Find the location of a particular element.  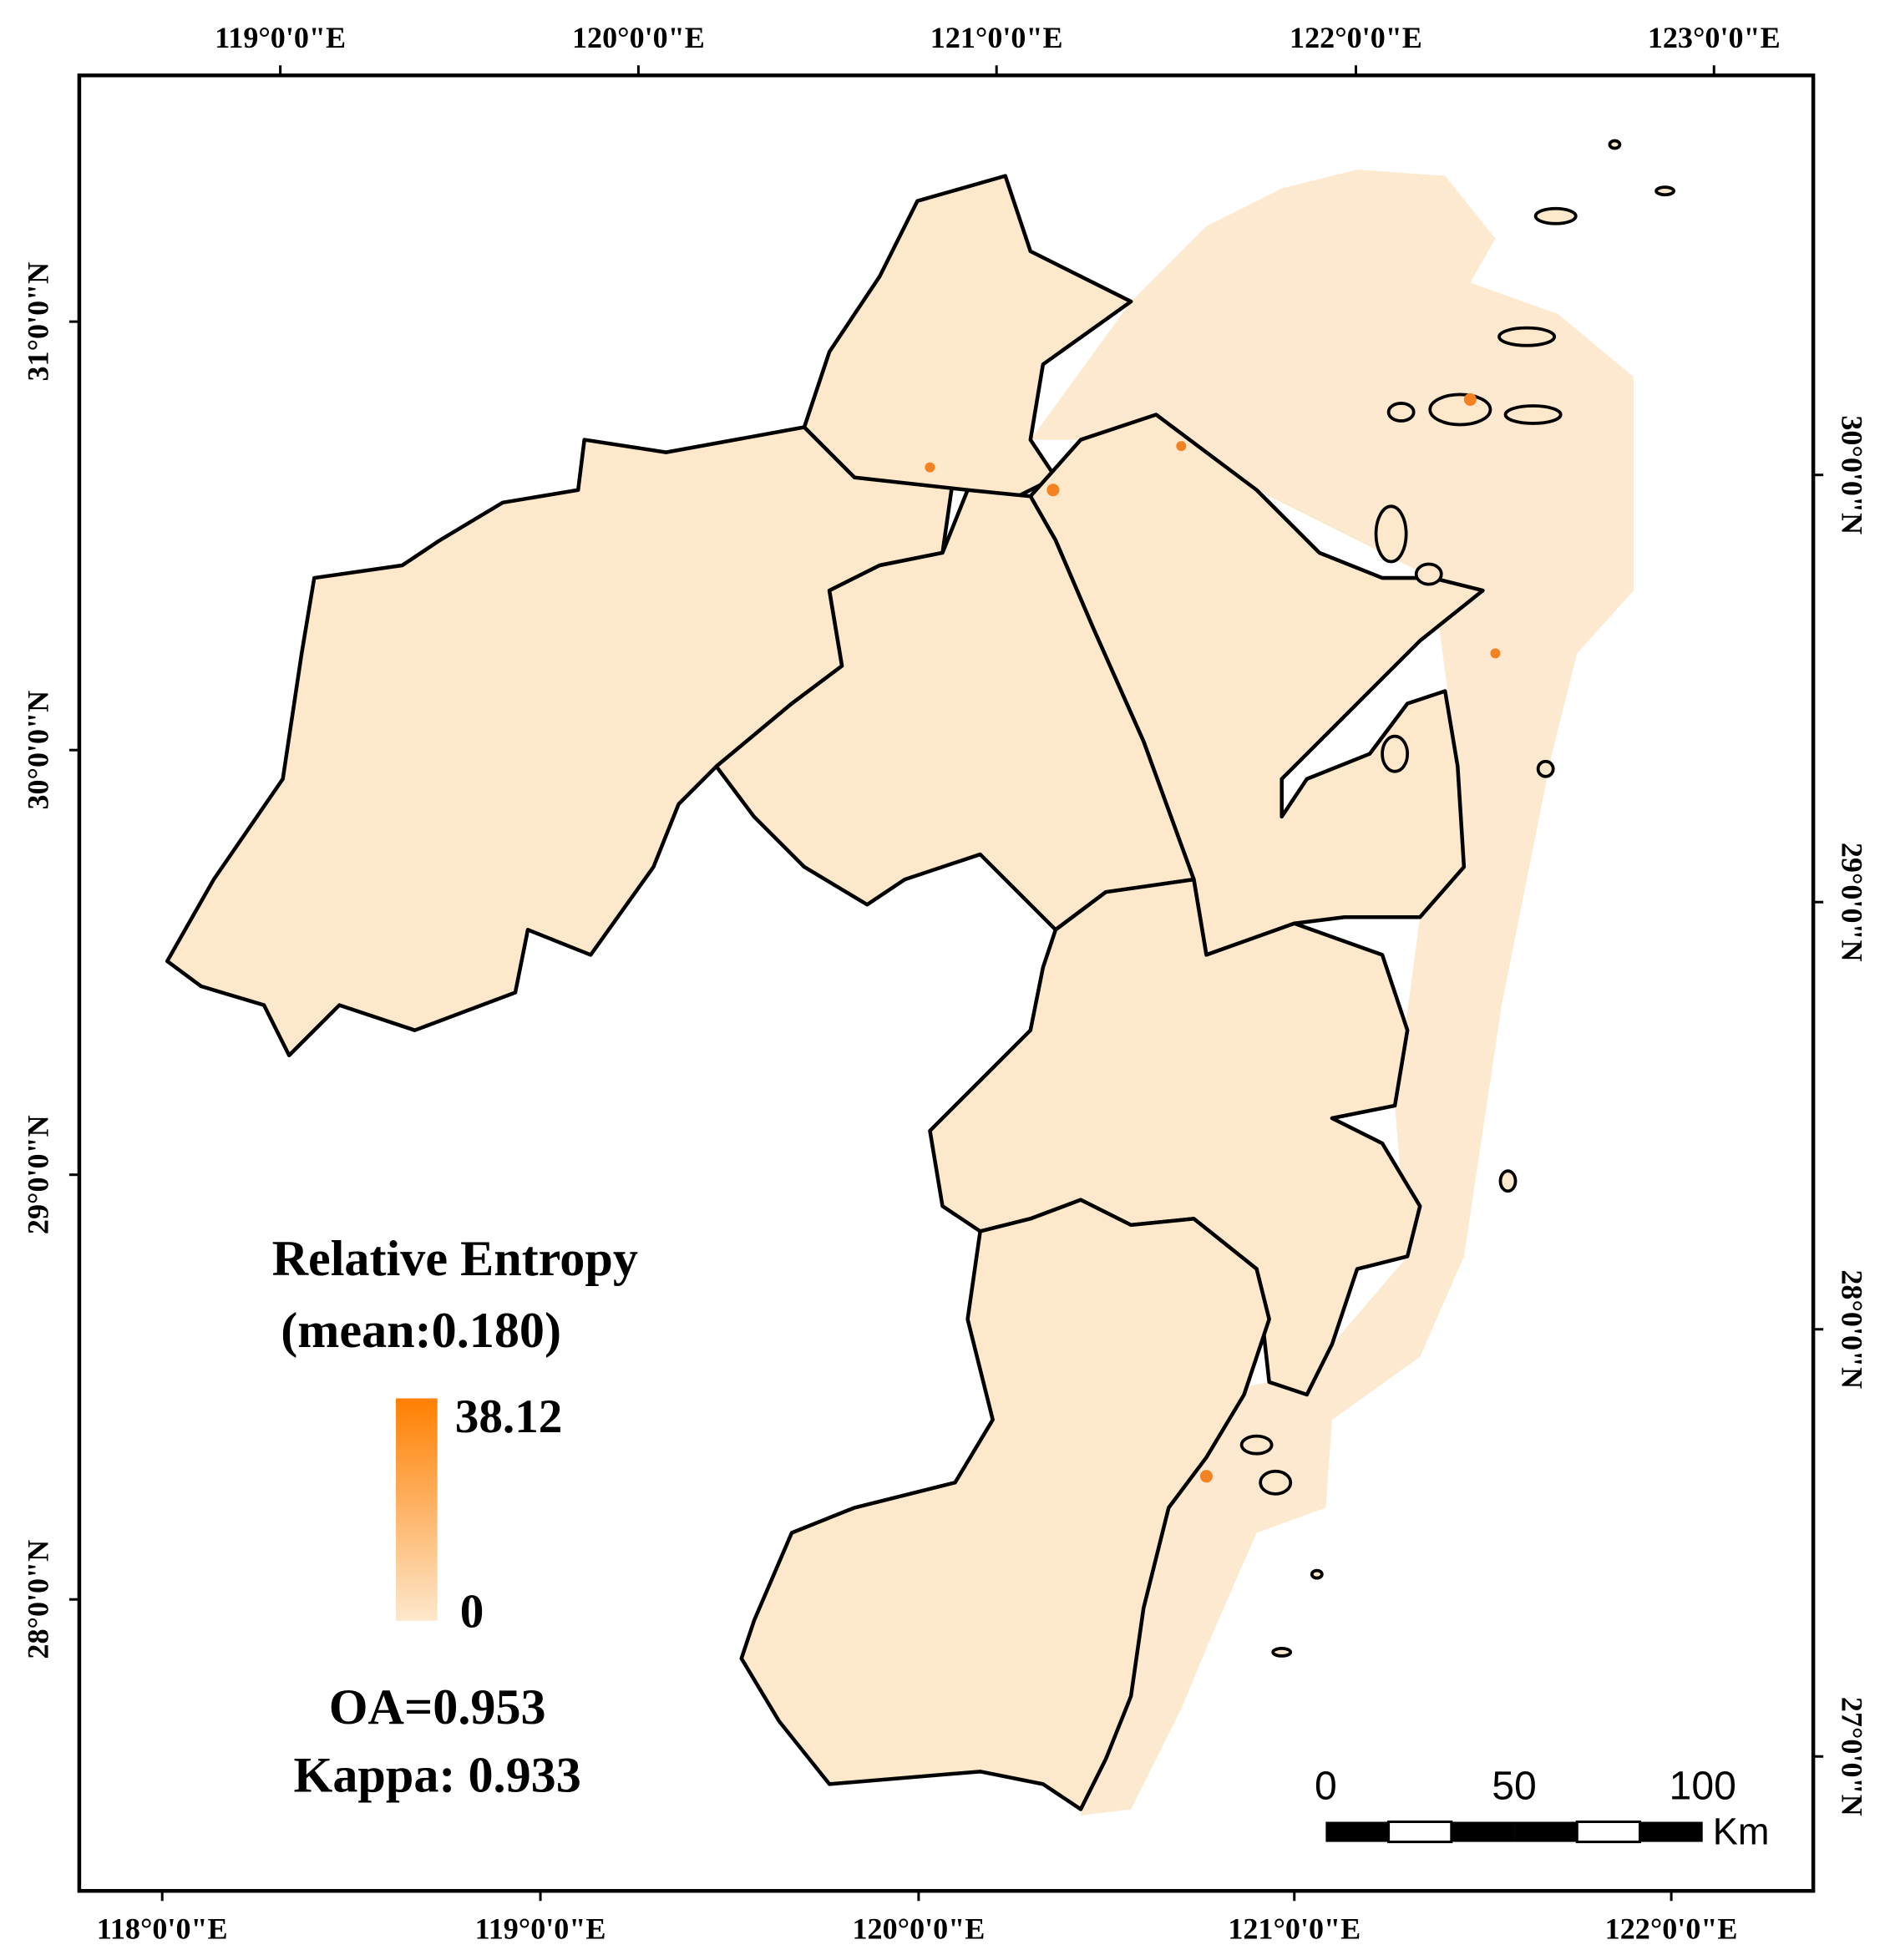

kappa-text: Kappa: 0.933 is located at coordinates (437, 1775).